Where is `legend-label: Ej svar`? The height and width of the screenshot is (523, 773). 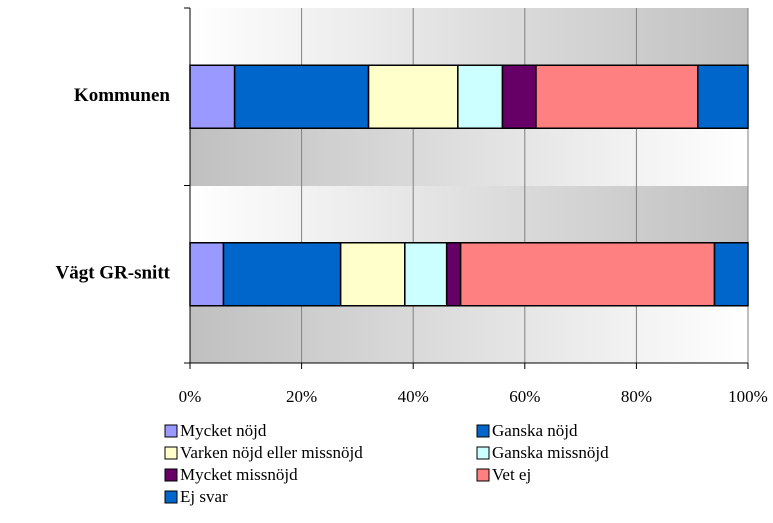
legend-label: Ej svar is located at coordinates (204, 496).